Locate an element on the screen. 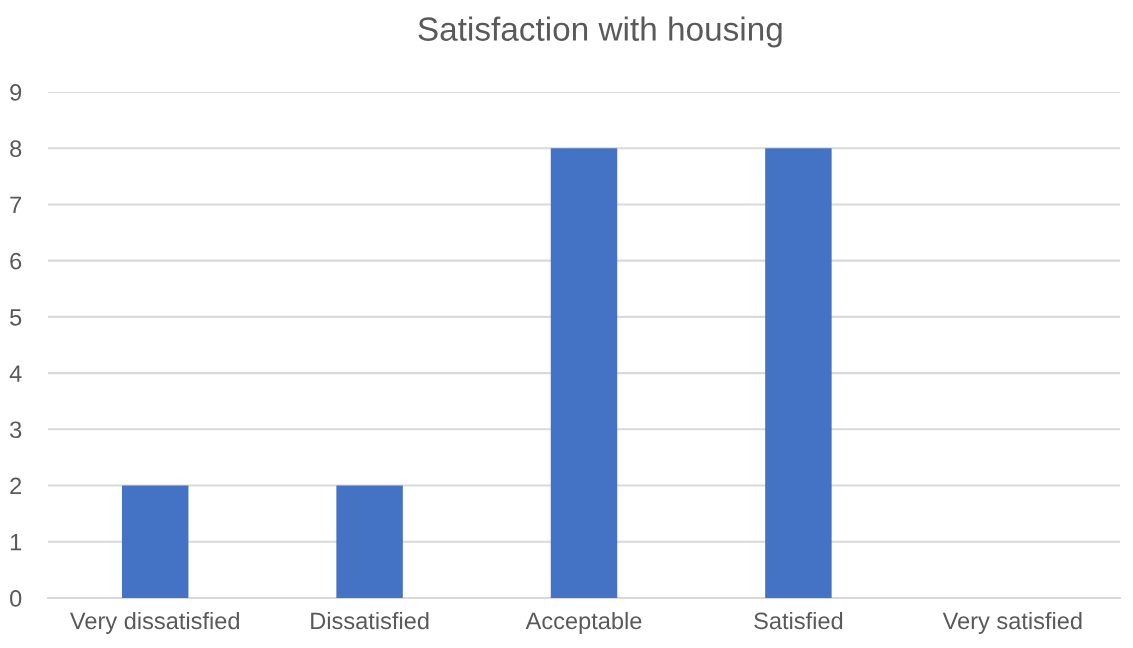 Image resolution: width=1133 pixels, height=648 pixels. y-tick-label: 8 is located at coordinates (16, 149).